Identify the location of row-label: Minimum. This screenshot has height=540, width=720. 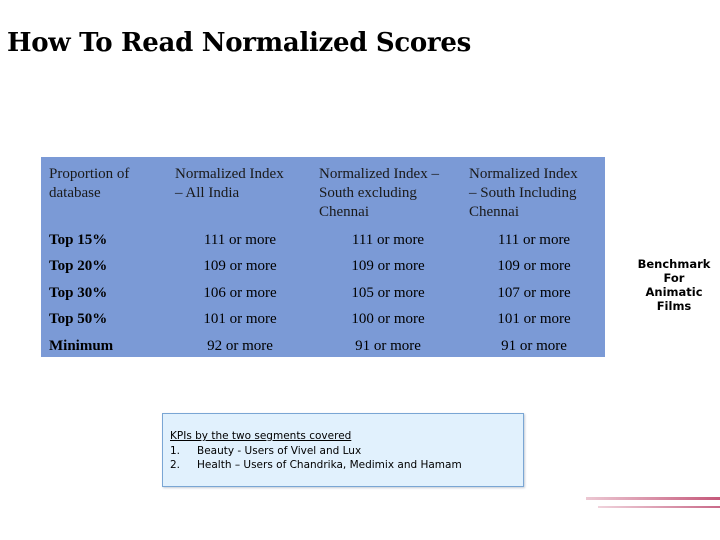
(81, 346).